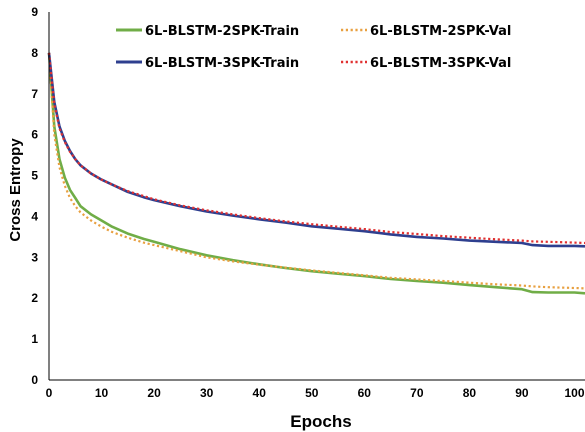  Describe the element at coordinates (154, 393) in the screenshot. I see `x-tick-label: 20` at that location.